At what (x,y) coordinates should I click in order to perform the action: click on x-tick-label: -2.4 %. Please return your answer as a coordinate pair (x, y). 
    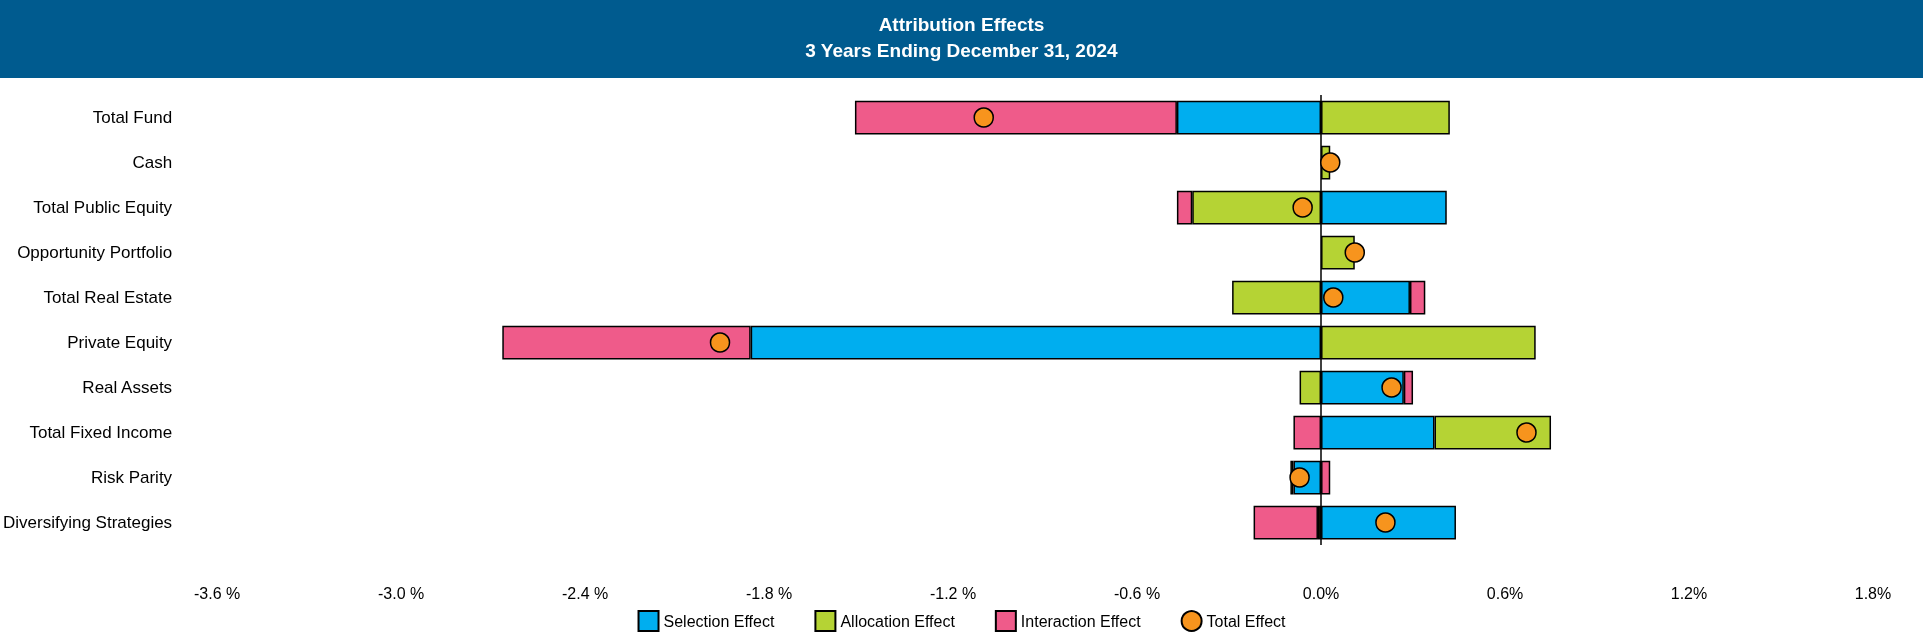
    Looking at the image, I should click on (585, 593).